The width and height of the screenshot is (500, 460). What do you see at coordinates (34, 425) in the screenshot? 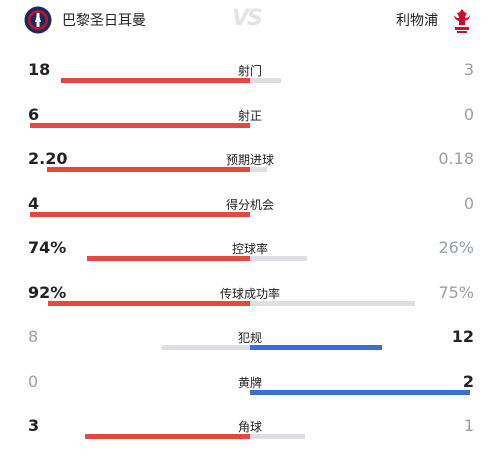
I see `stat-home-value: 3` at bounding box center [34, 425].